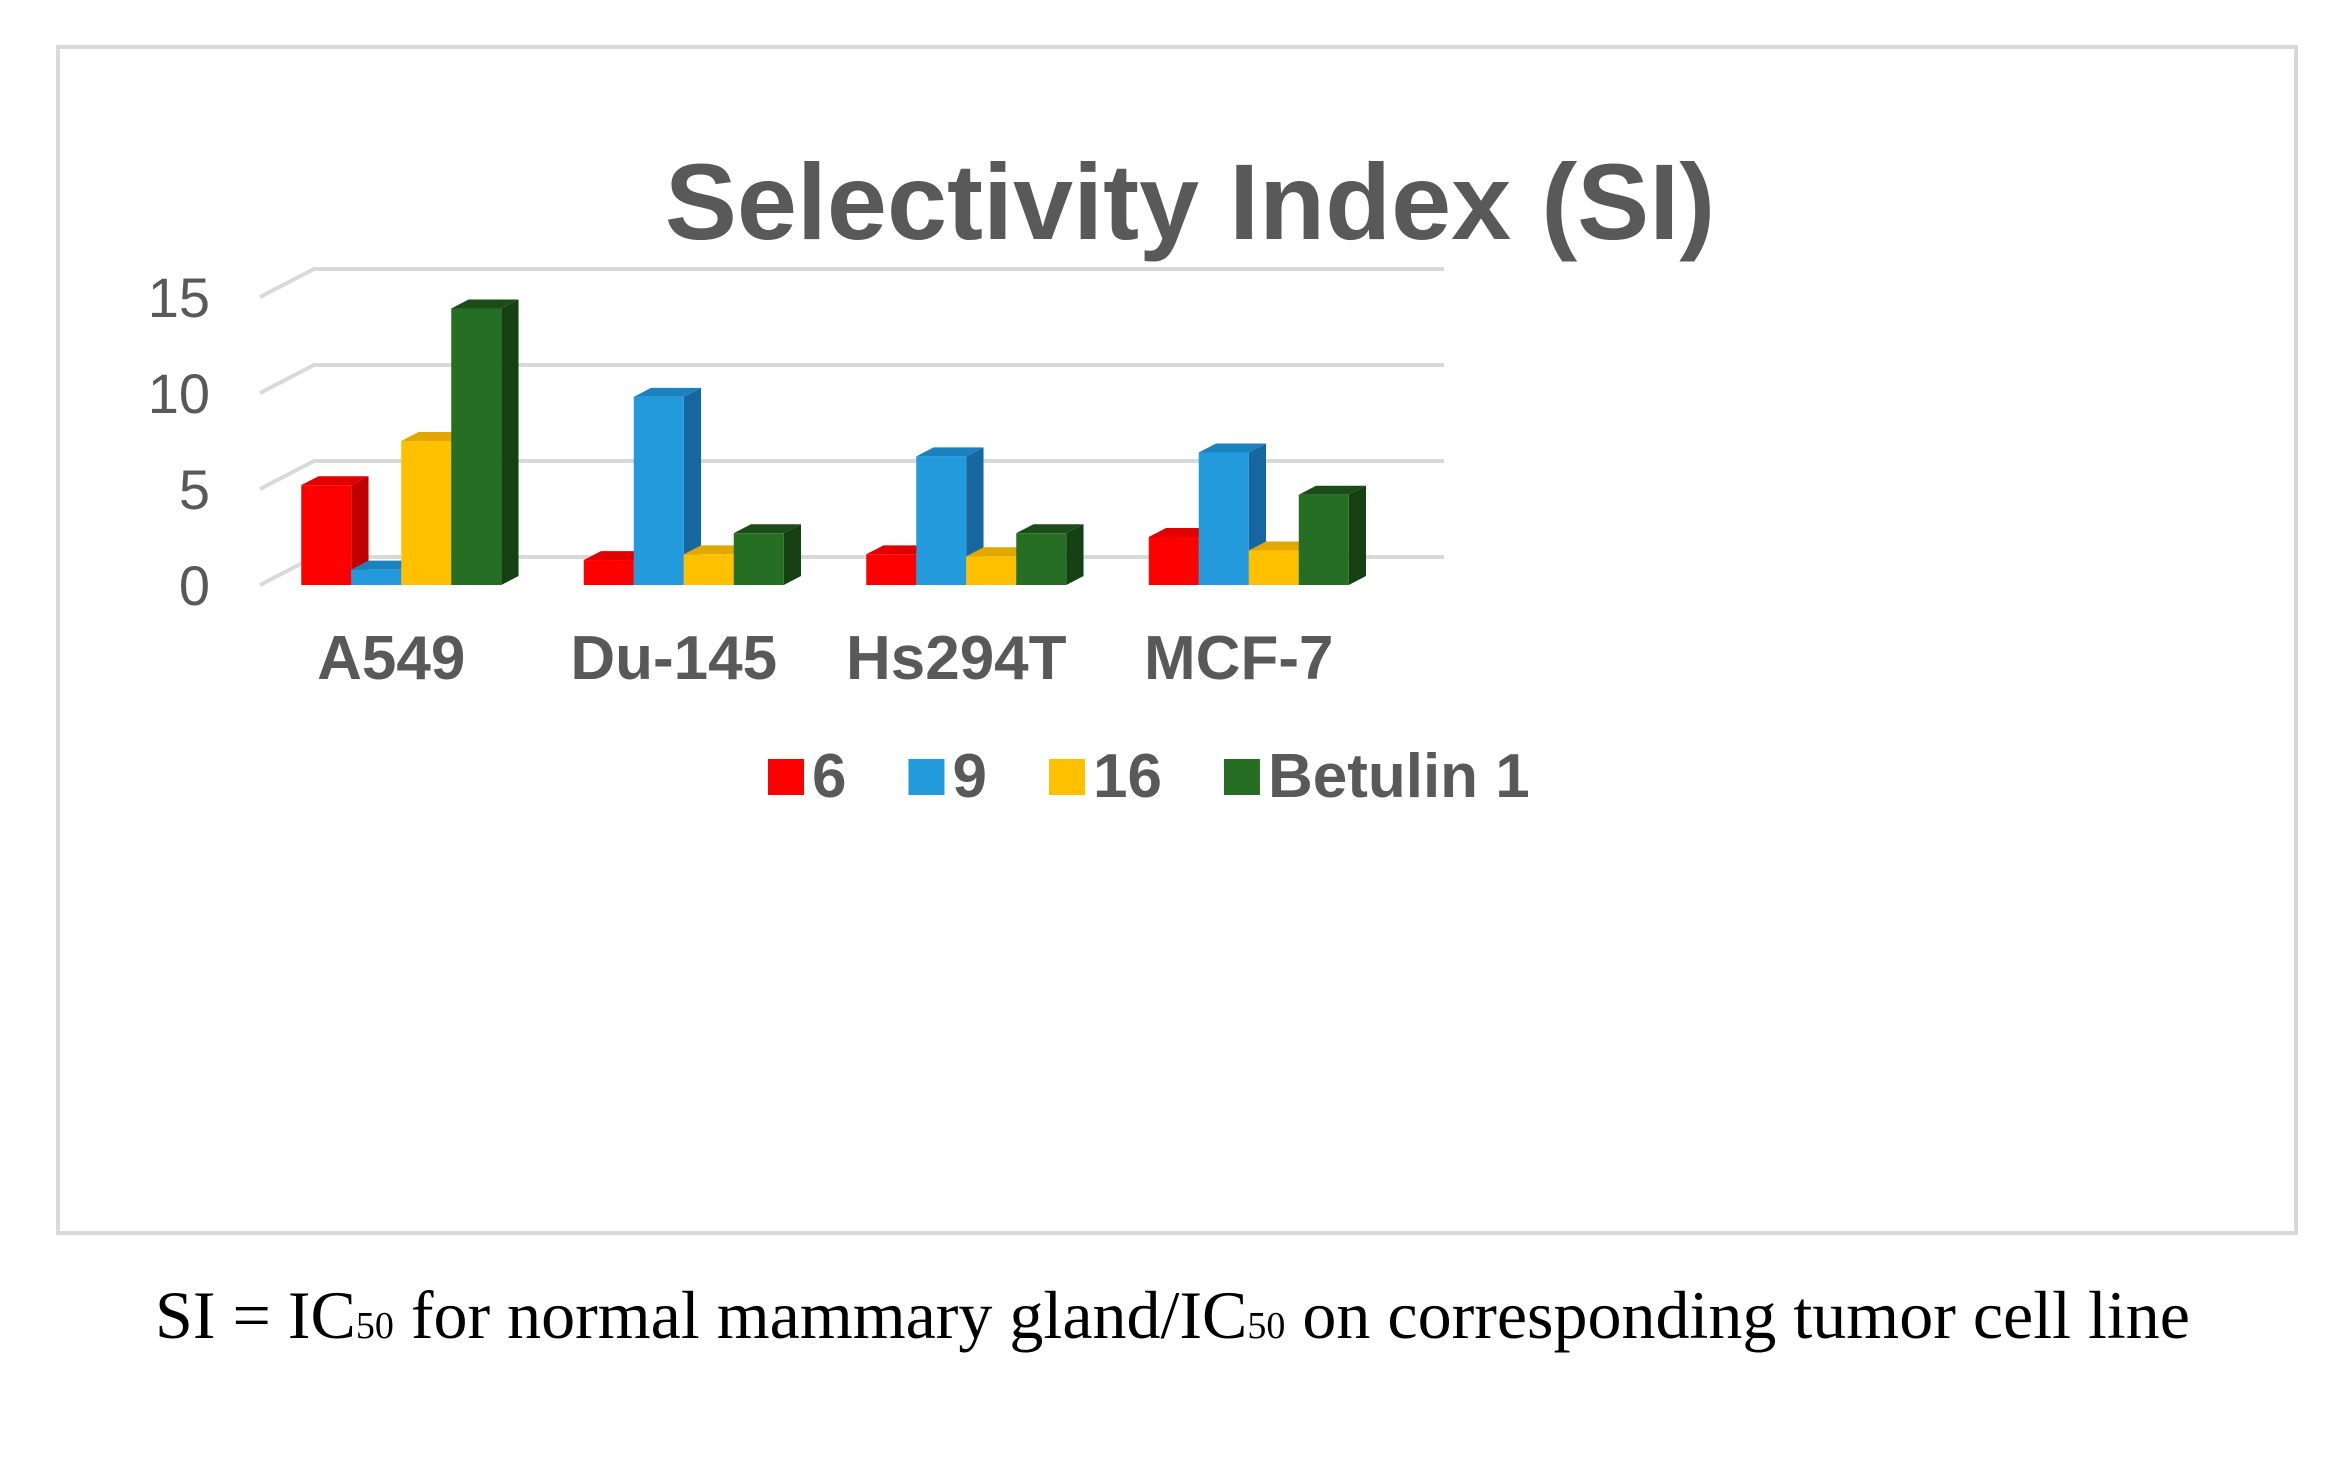 Image resolution: width=2345 pixels, height=1476 pixels. What do you see at coordinates (374, 1326) in the screenshot?
I see `caption-subscript-1: 50` at bounding box center [374, 1326].